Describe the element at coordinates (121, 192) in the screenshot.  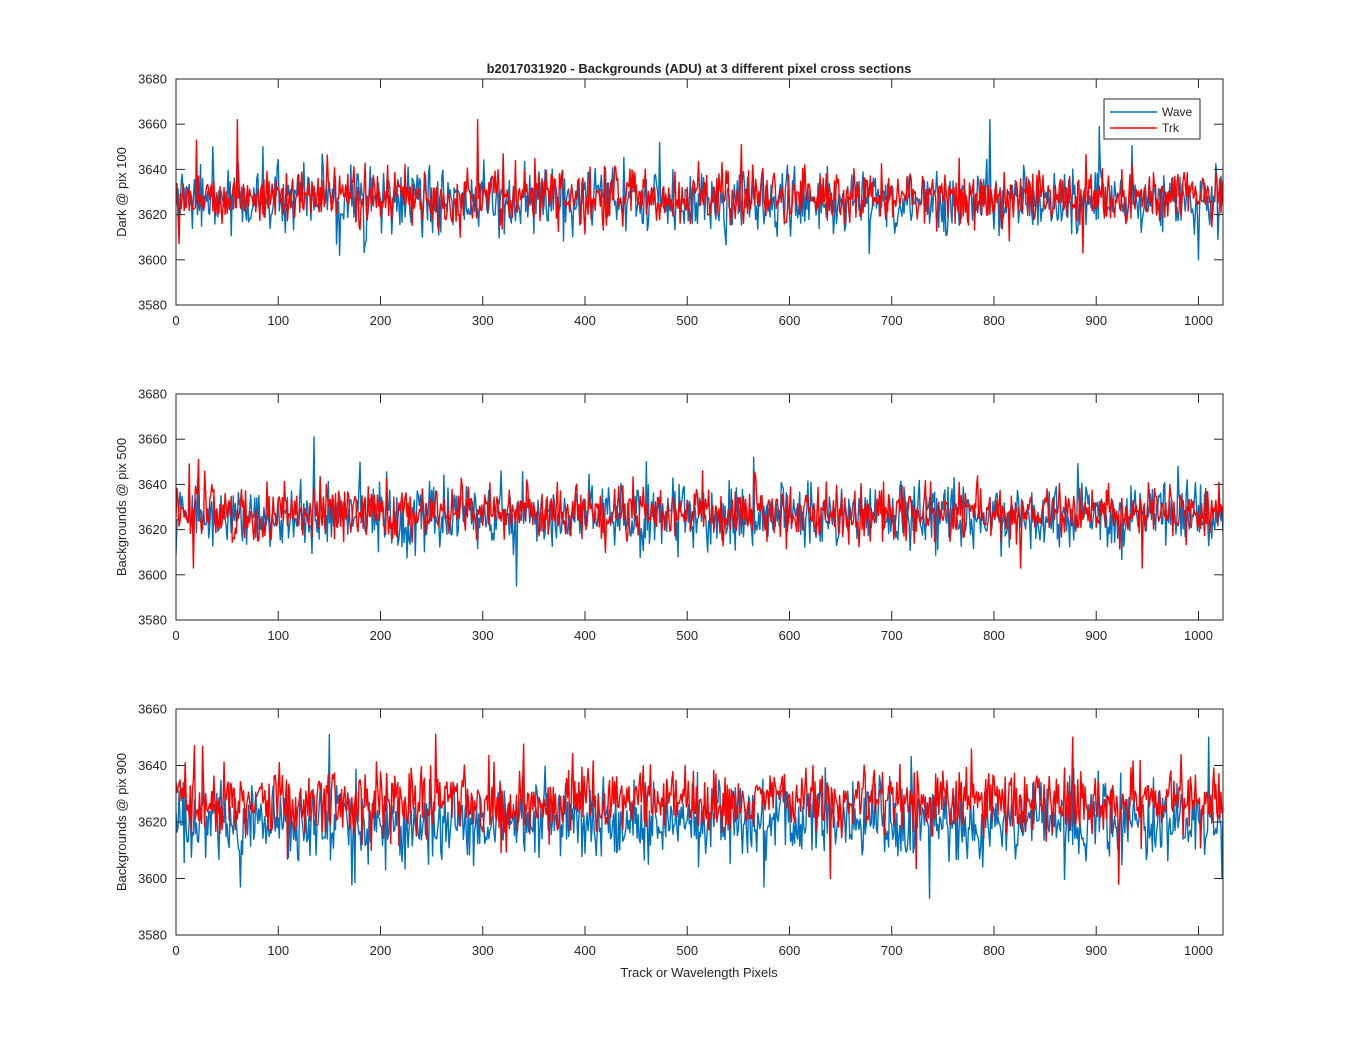
I see `y-axis-label: Dark @ pix 100` at that location.